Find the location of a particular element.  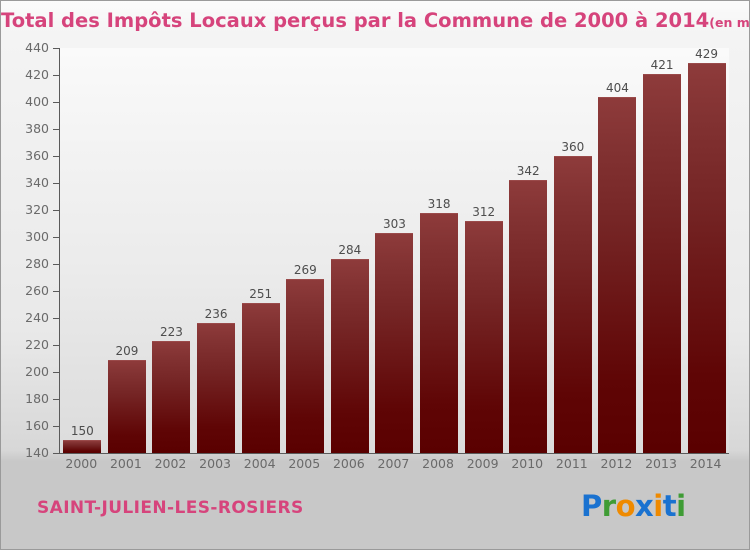

y-axis-tick-label: 340 is located at coordinates (37, 182).